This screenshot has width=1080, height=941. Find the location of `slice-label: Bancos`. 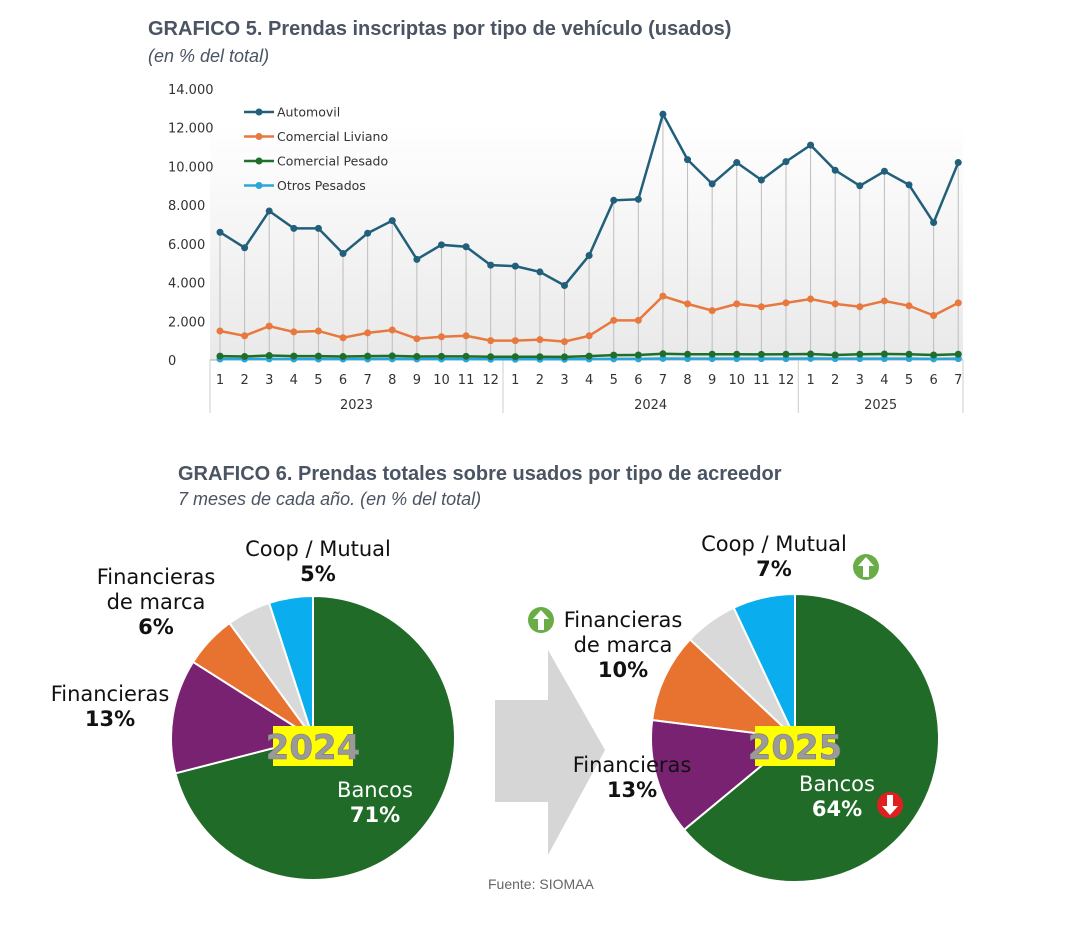

slice-label: Bancos is located at coordinates (375, 790).